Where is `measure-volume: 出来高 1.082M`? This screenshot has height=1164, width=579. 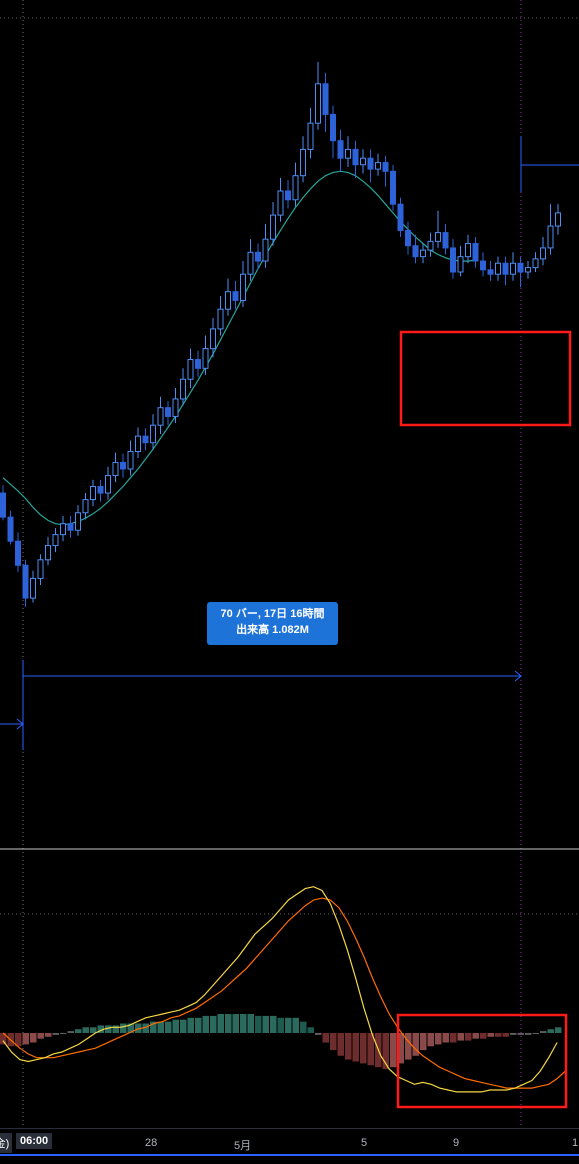 measure-volume: 出来高 1.082M is located at coordinates (272, 630).